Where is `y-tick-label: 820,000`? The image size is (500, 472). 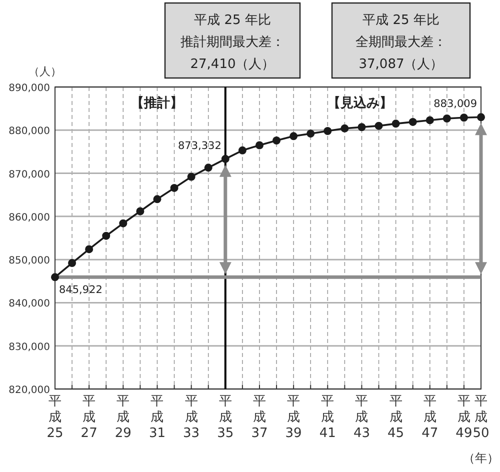
y-tick-label: 820,000 is located at coordinates (29, 390).